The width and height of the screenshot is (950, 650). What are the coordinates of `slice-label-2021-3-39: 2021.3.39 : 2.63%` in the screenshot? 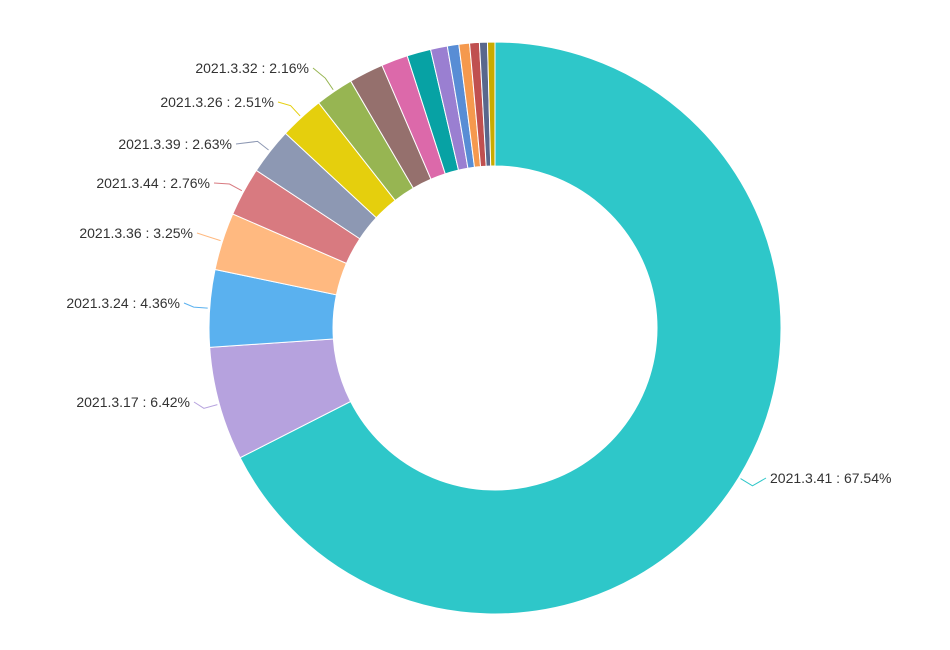 It's located at (175, 144).